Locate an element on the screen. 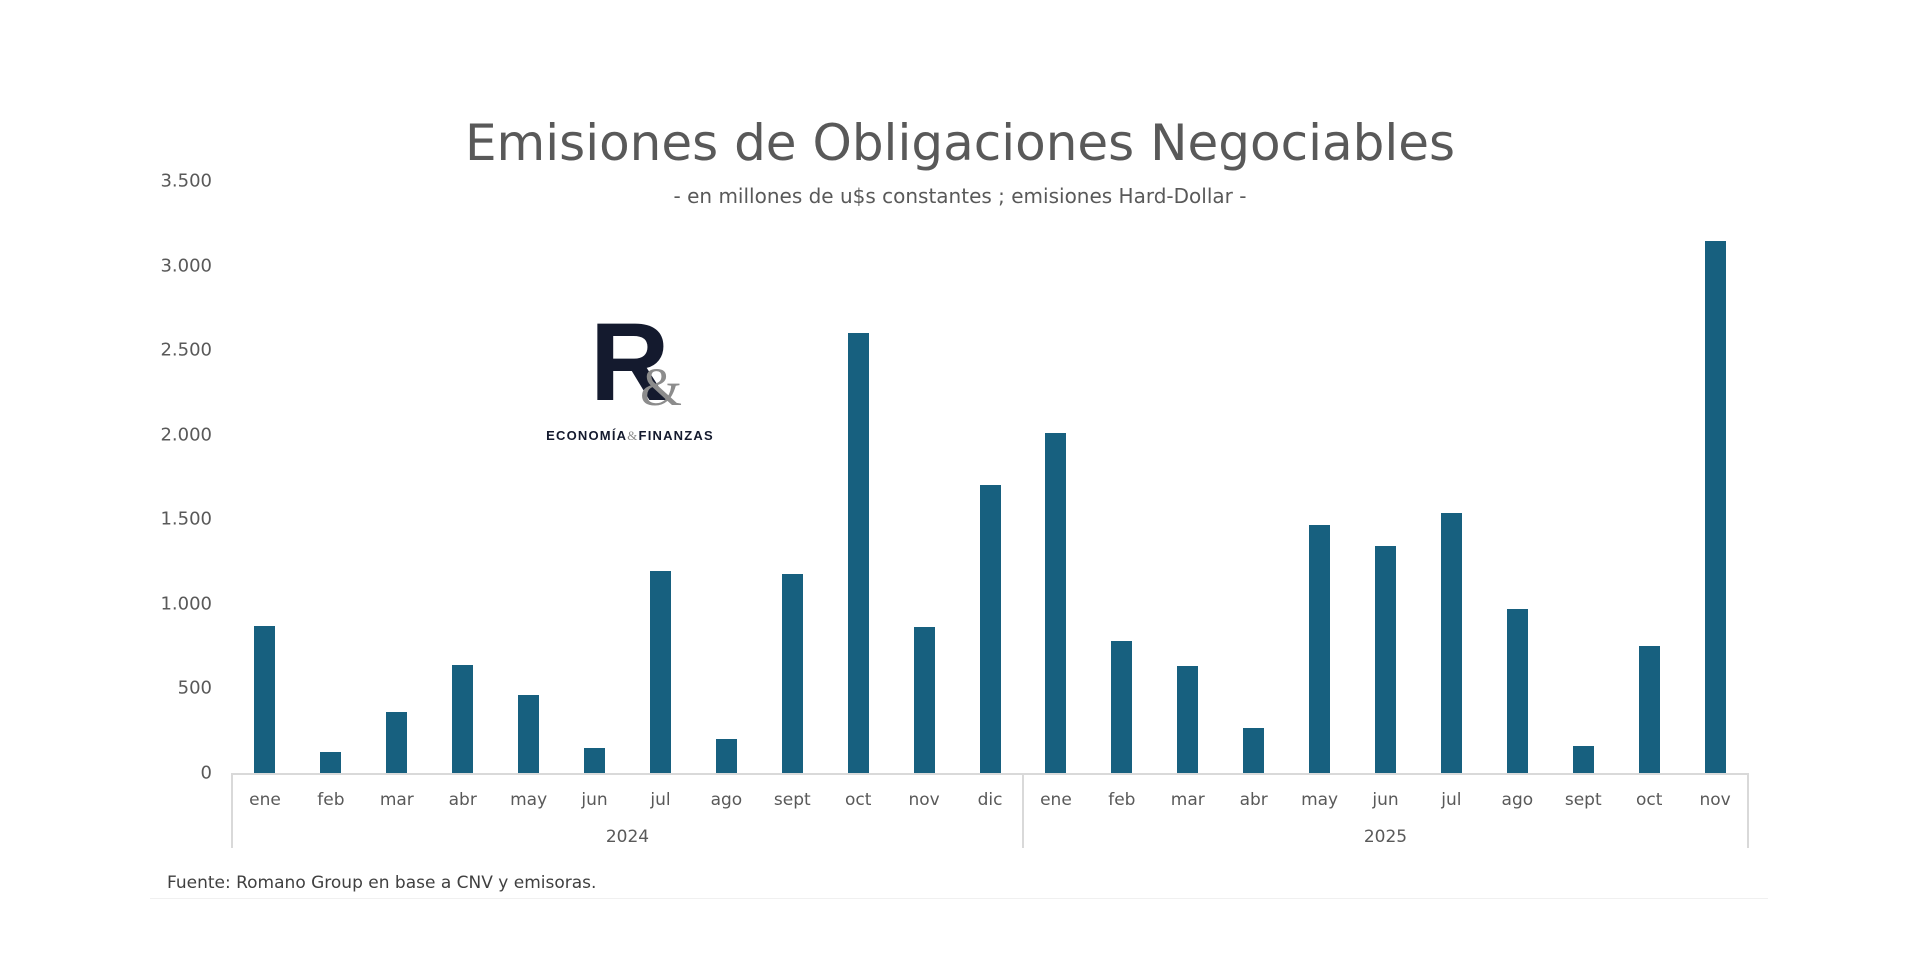 This screenshot has height=960, width=1920. bottom-divider is located at coordinates (959, 898).